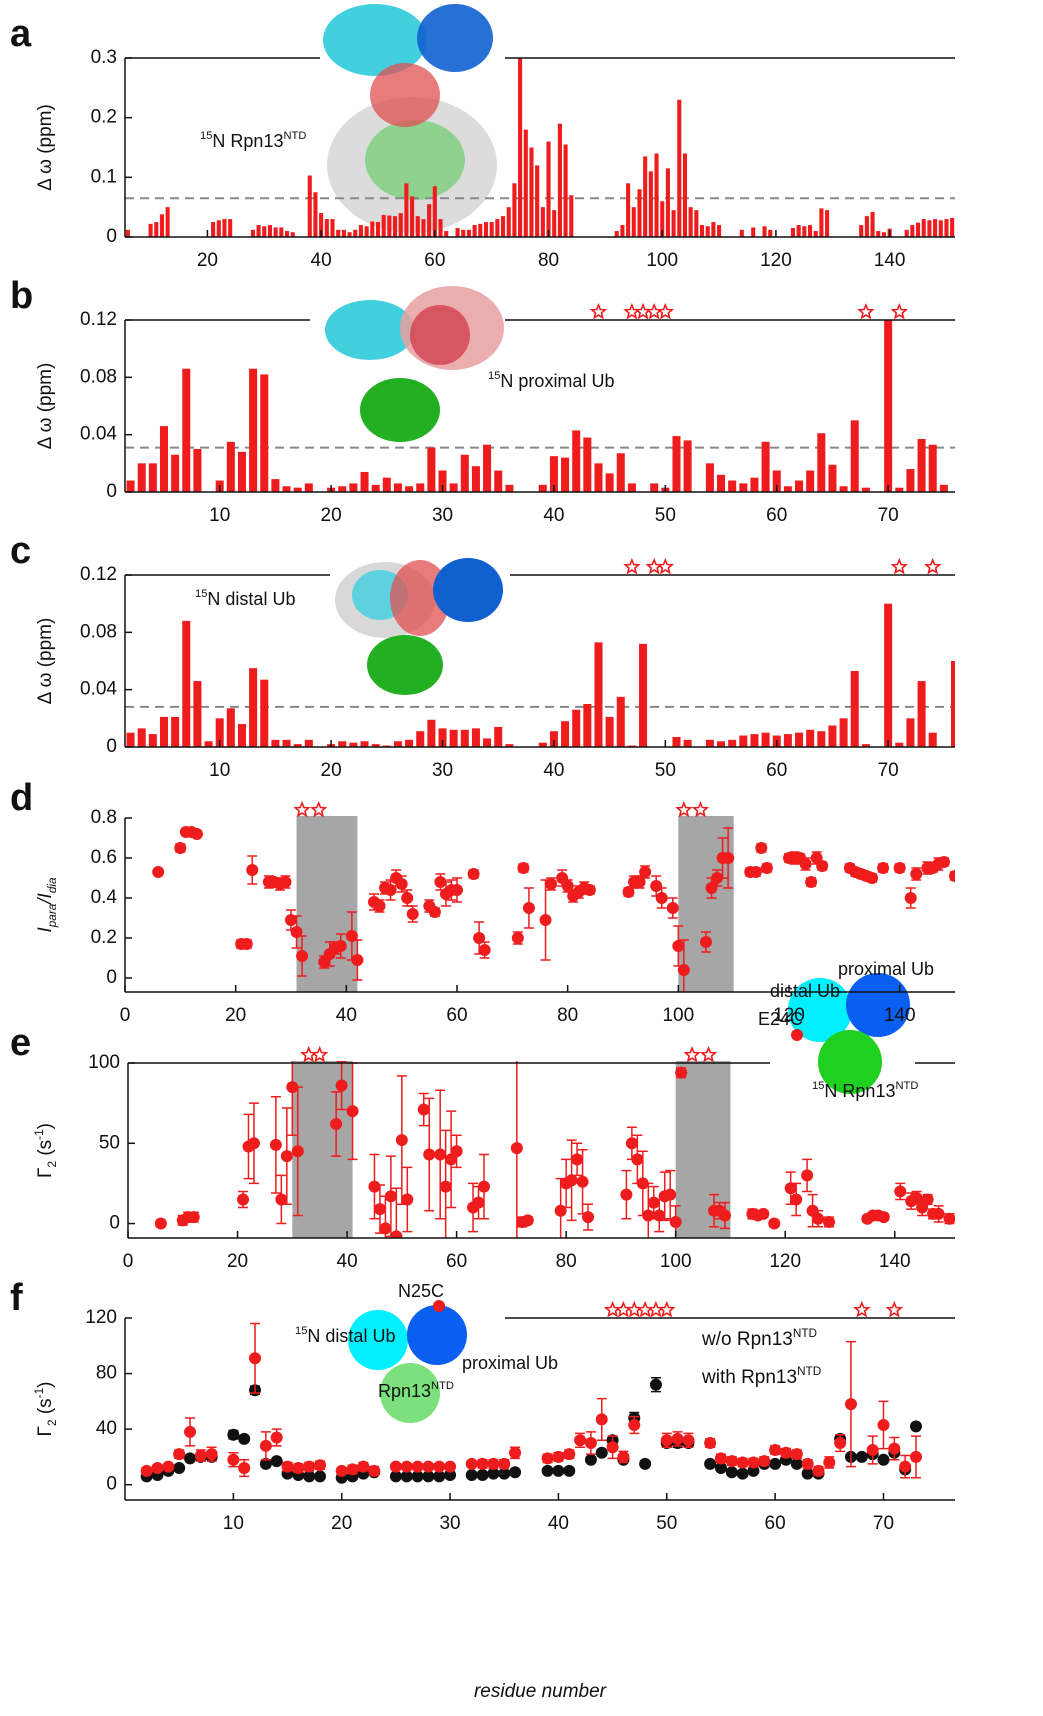  Describe the element at coordinates (321, 260) in the screenshot. I see `x-tick-label: 40` at that location.